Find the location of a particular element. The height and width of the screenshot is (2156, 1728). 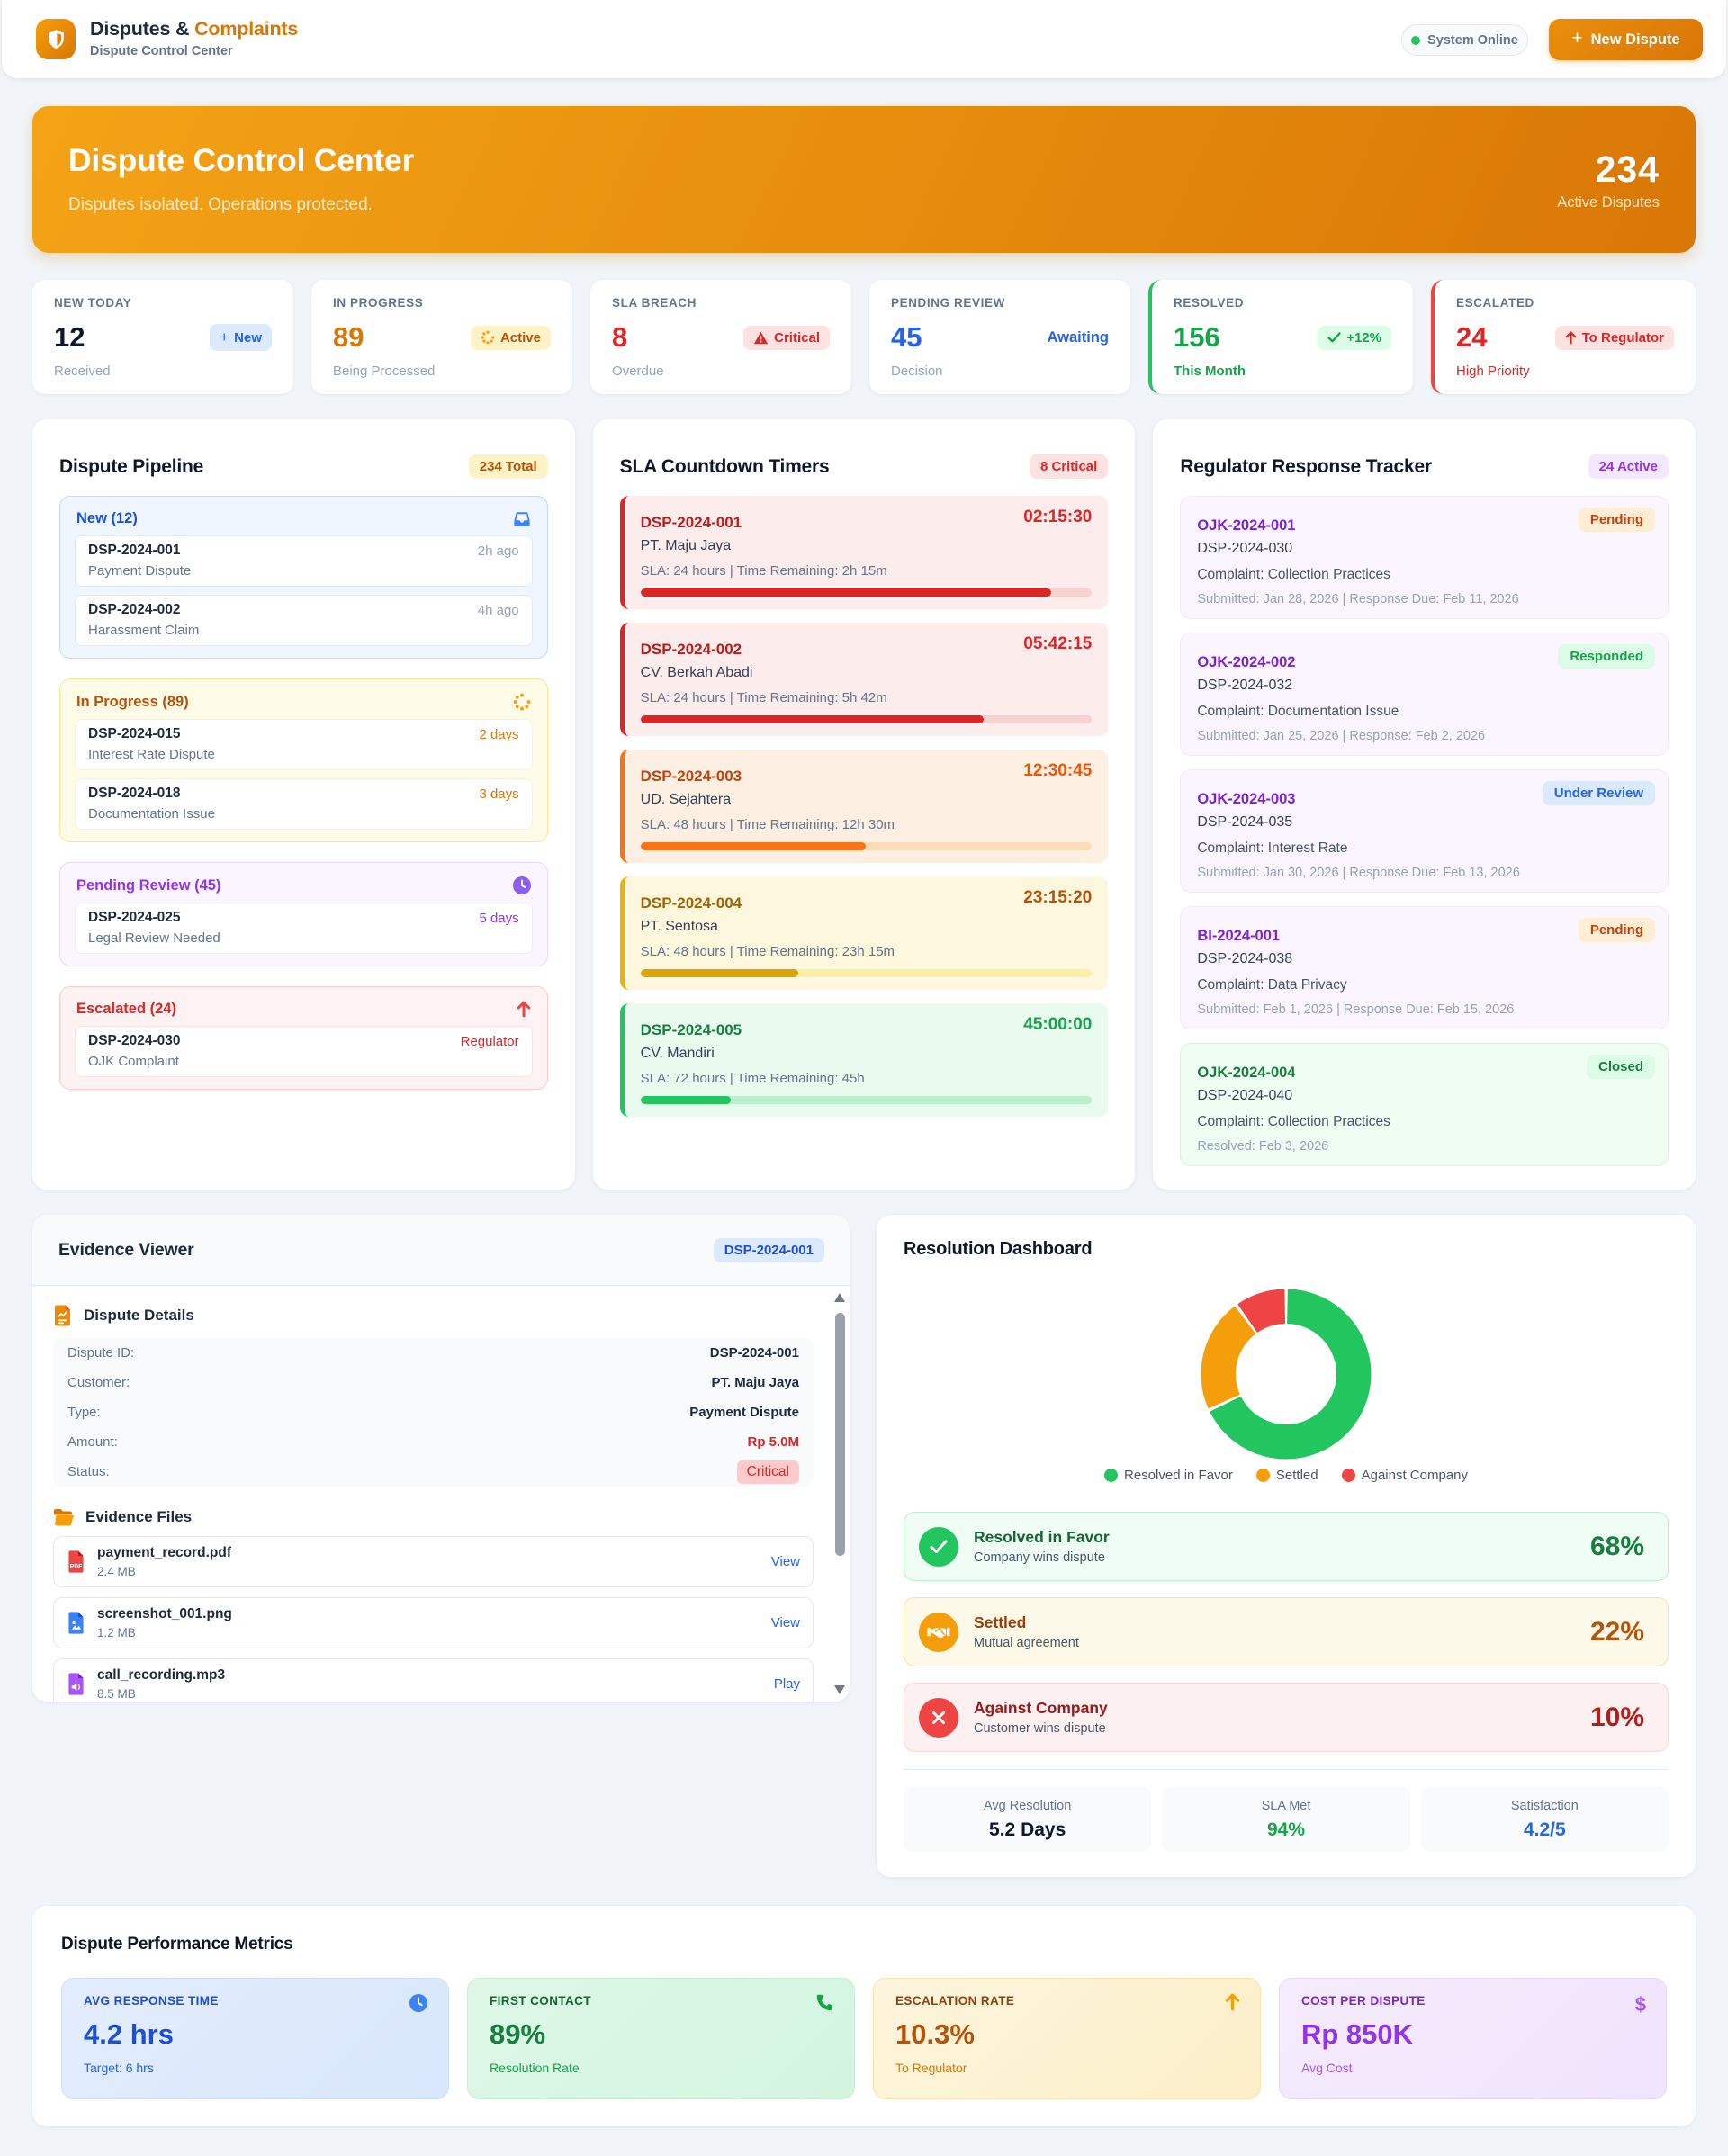

svg-text: PDF is located at coordinates (76, 1567).